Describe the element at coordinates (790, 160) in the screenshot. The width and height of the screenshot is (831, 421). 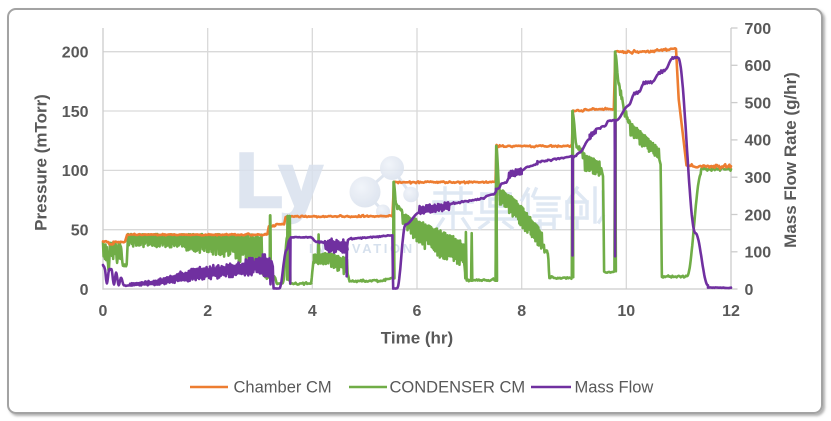
I see `svg-text: Mass Flow Rate (g/hr)` at that location.